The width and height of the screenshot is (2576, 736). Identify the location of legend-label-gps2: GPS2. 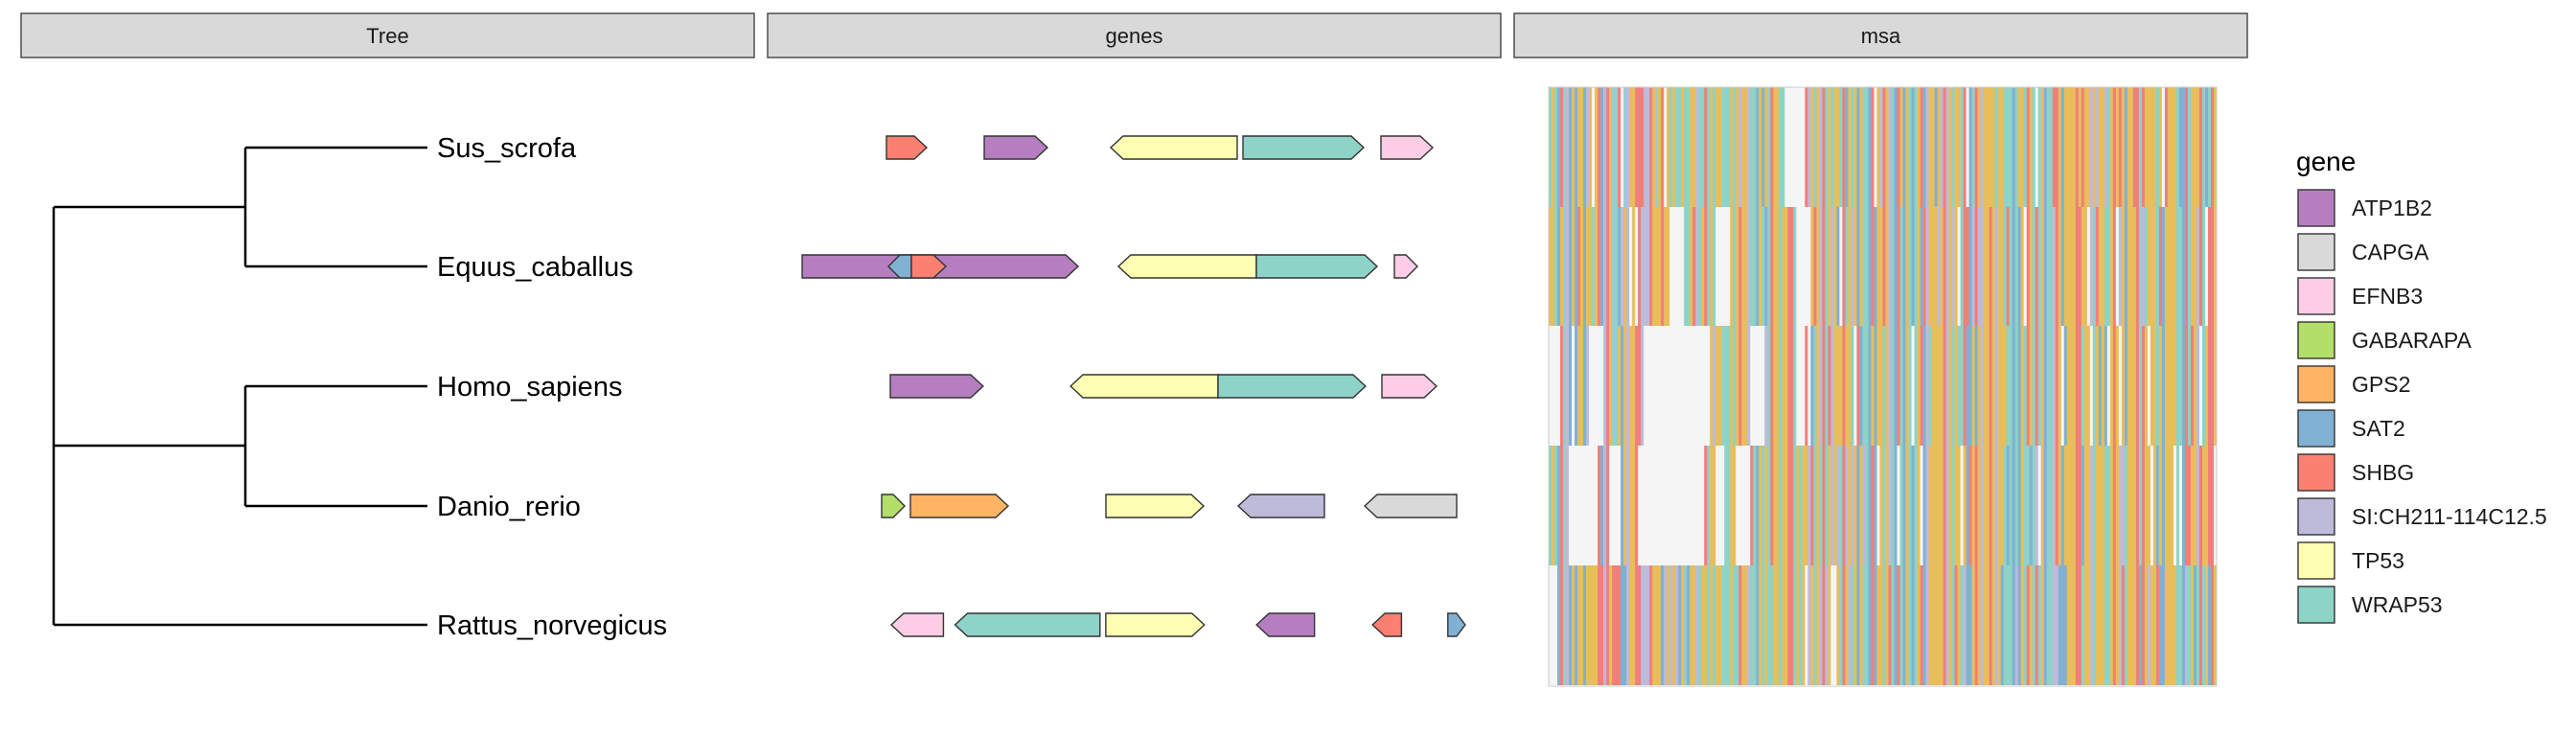
(2381, 384).